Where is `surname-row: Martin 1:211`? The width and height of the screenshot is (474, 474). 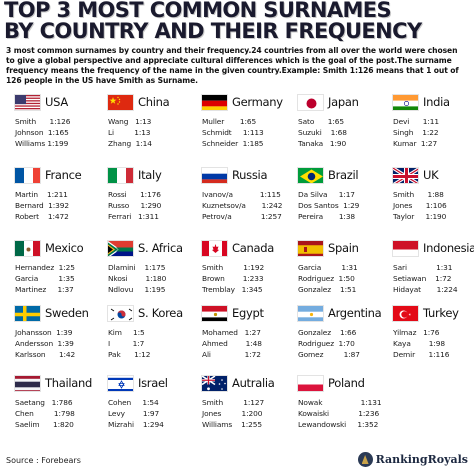 surname-row: Martin 1:211 is located at coordinates (41, 194).